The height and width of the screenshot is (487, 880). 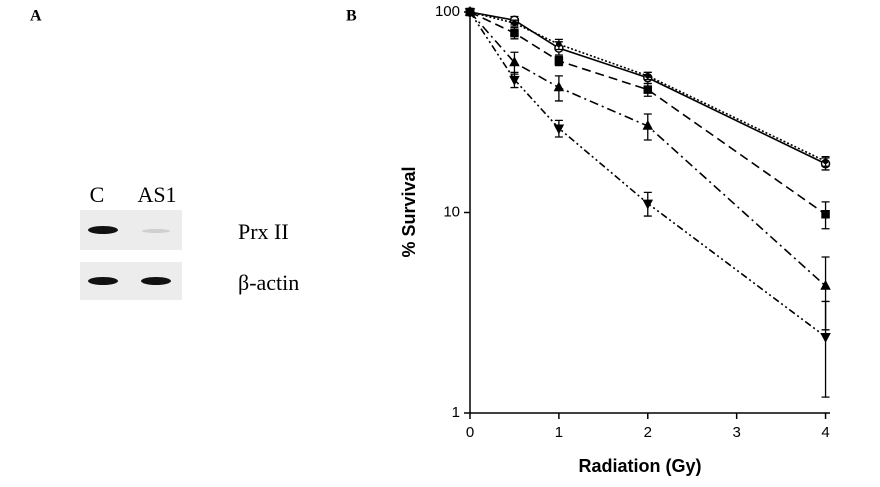 I want to click on band-label: β-actin, so click(x=268, y=282).